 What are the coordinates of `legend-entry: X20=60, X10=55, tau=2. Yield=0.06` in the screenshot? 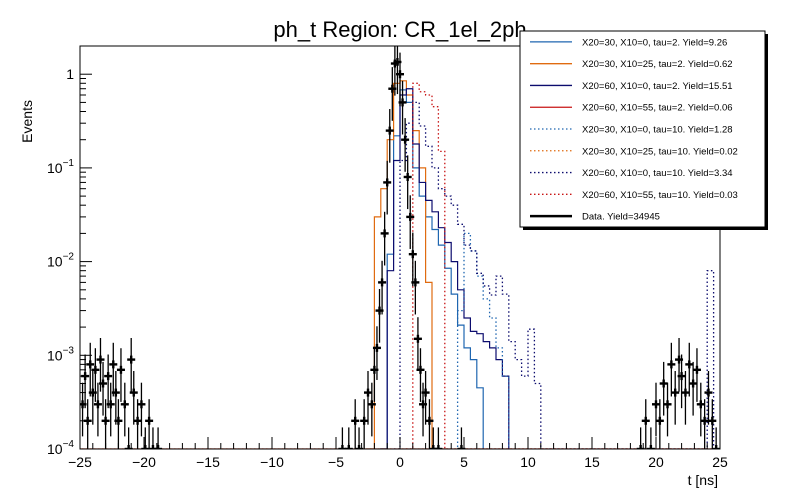 It's located at (631, 108).